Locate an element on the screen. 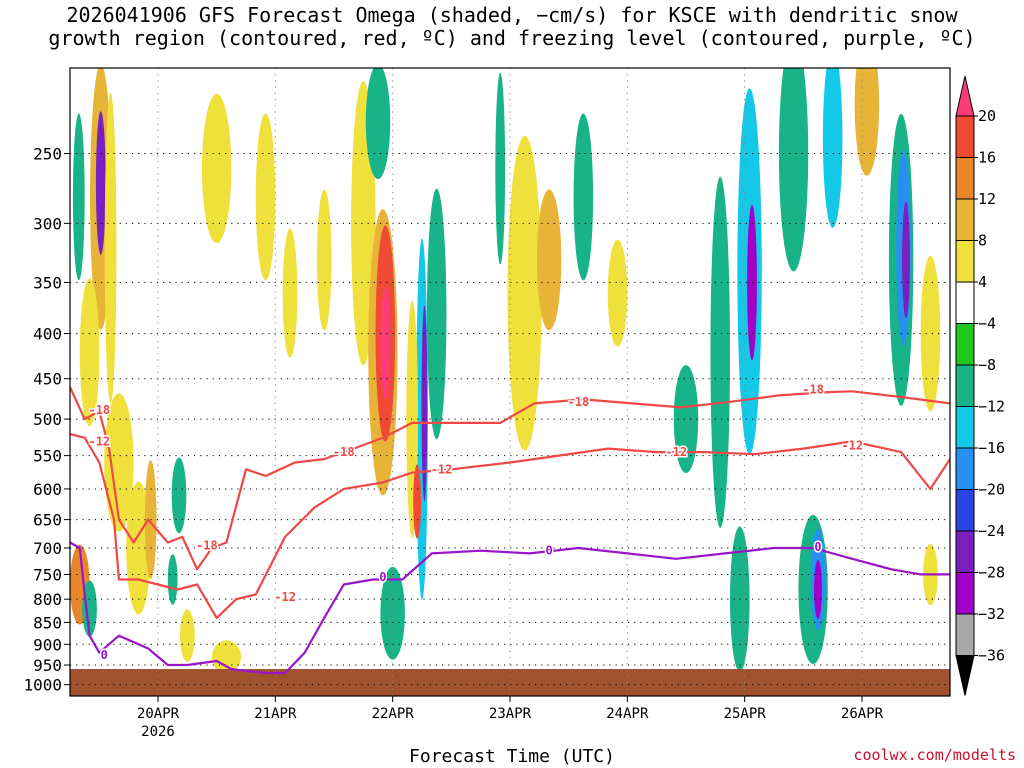  colorbar-label: 16 is located at coordinates (987, 158).